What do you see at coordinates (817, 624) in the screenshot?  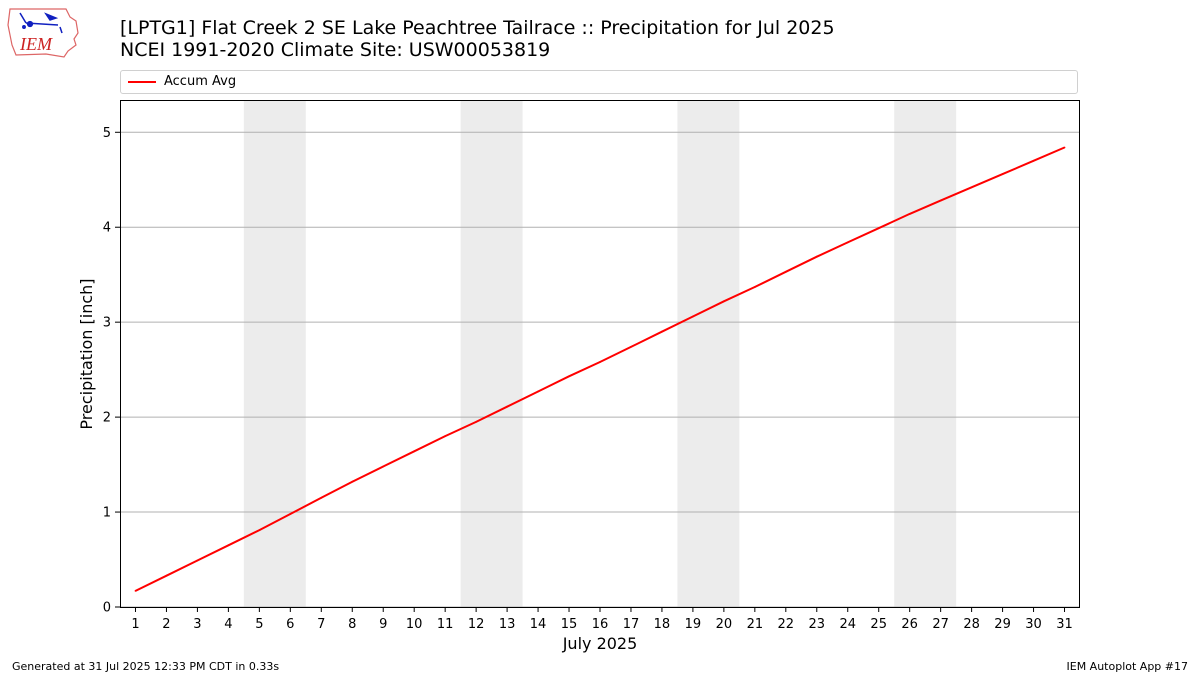 I see `x-tick-label: 23` at bounding box center [817, 624].